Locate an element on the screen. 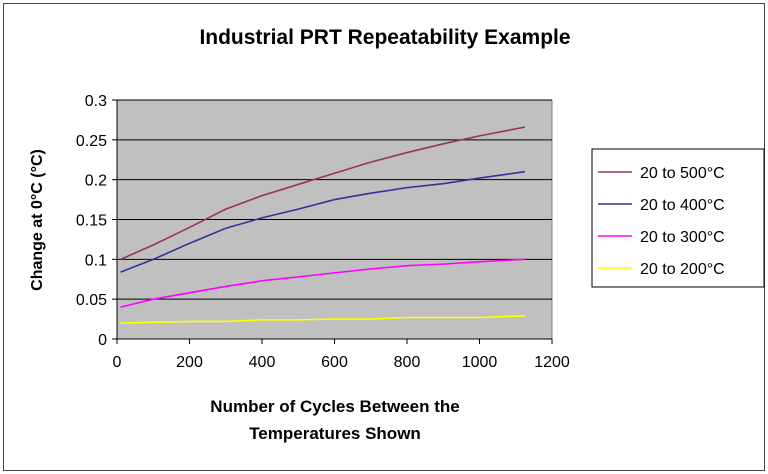  x-tick-label: 200 is located at coordinates (189, 362).